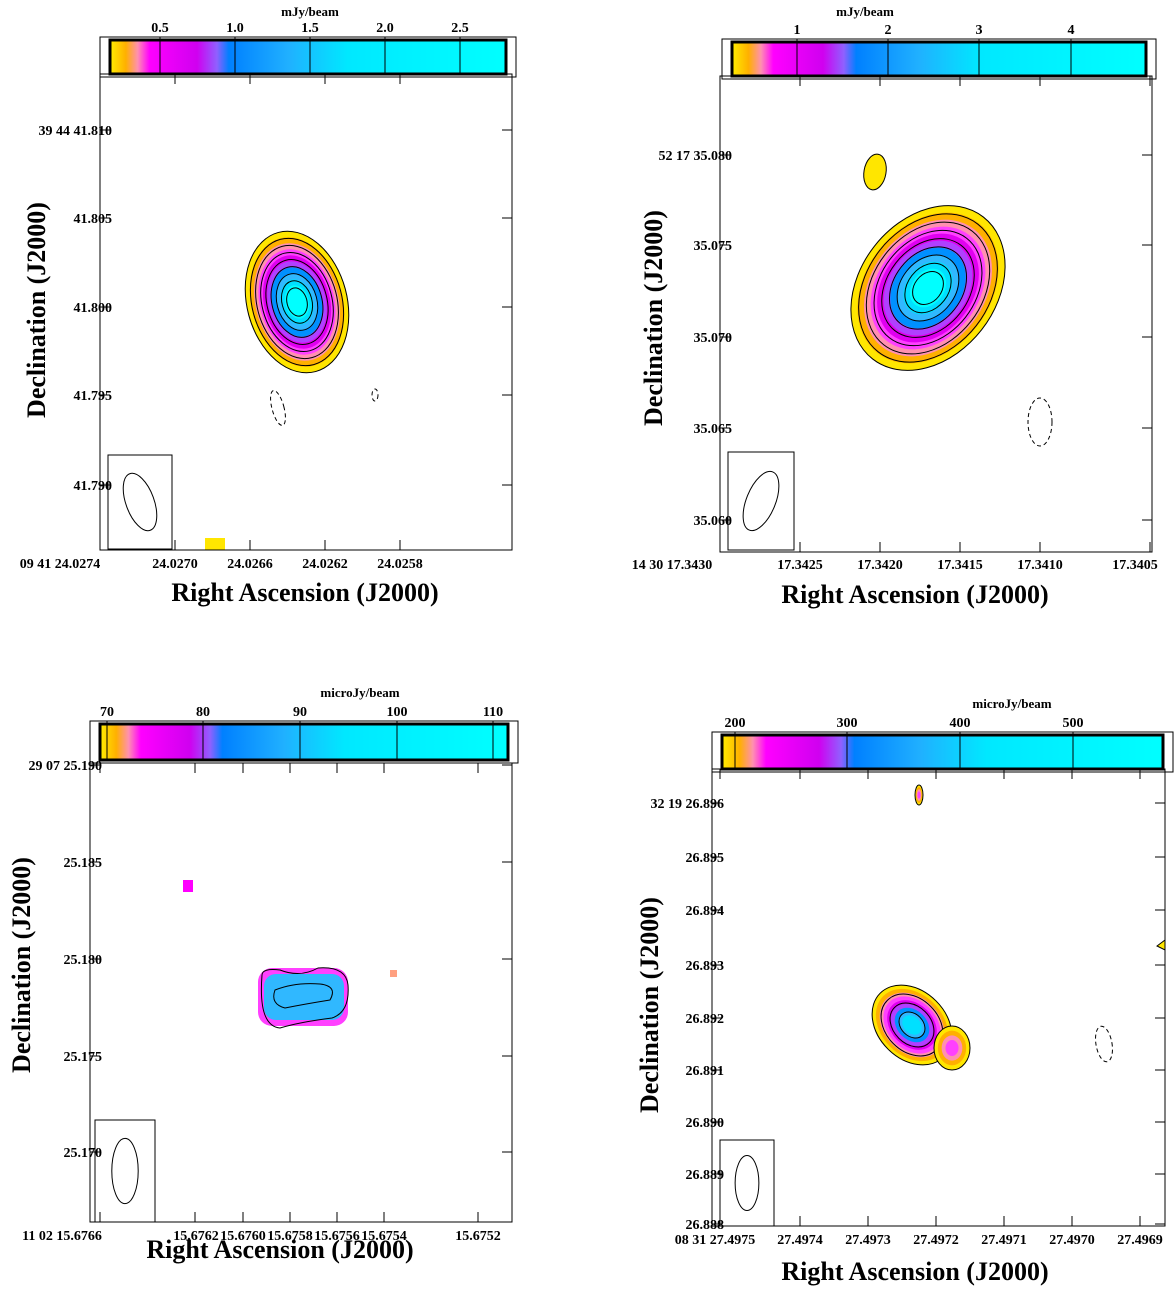 This screenshot has height=1289, width=1174. I want to click on x-tick-label: 17.3420, so click(880, 565).